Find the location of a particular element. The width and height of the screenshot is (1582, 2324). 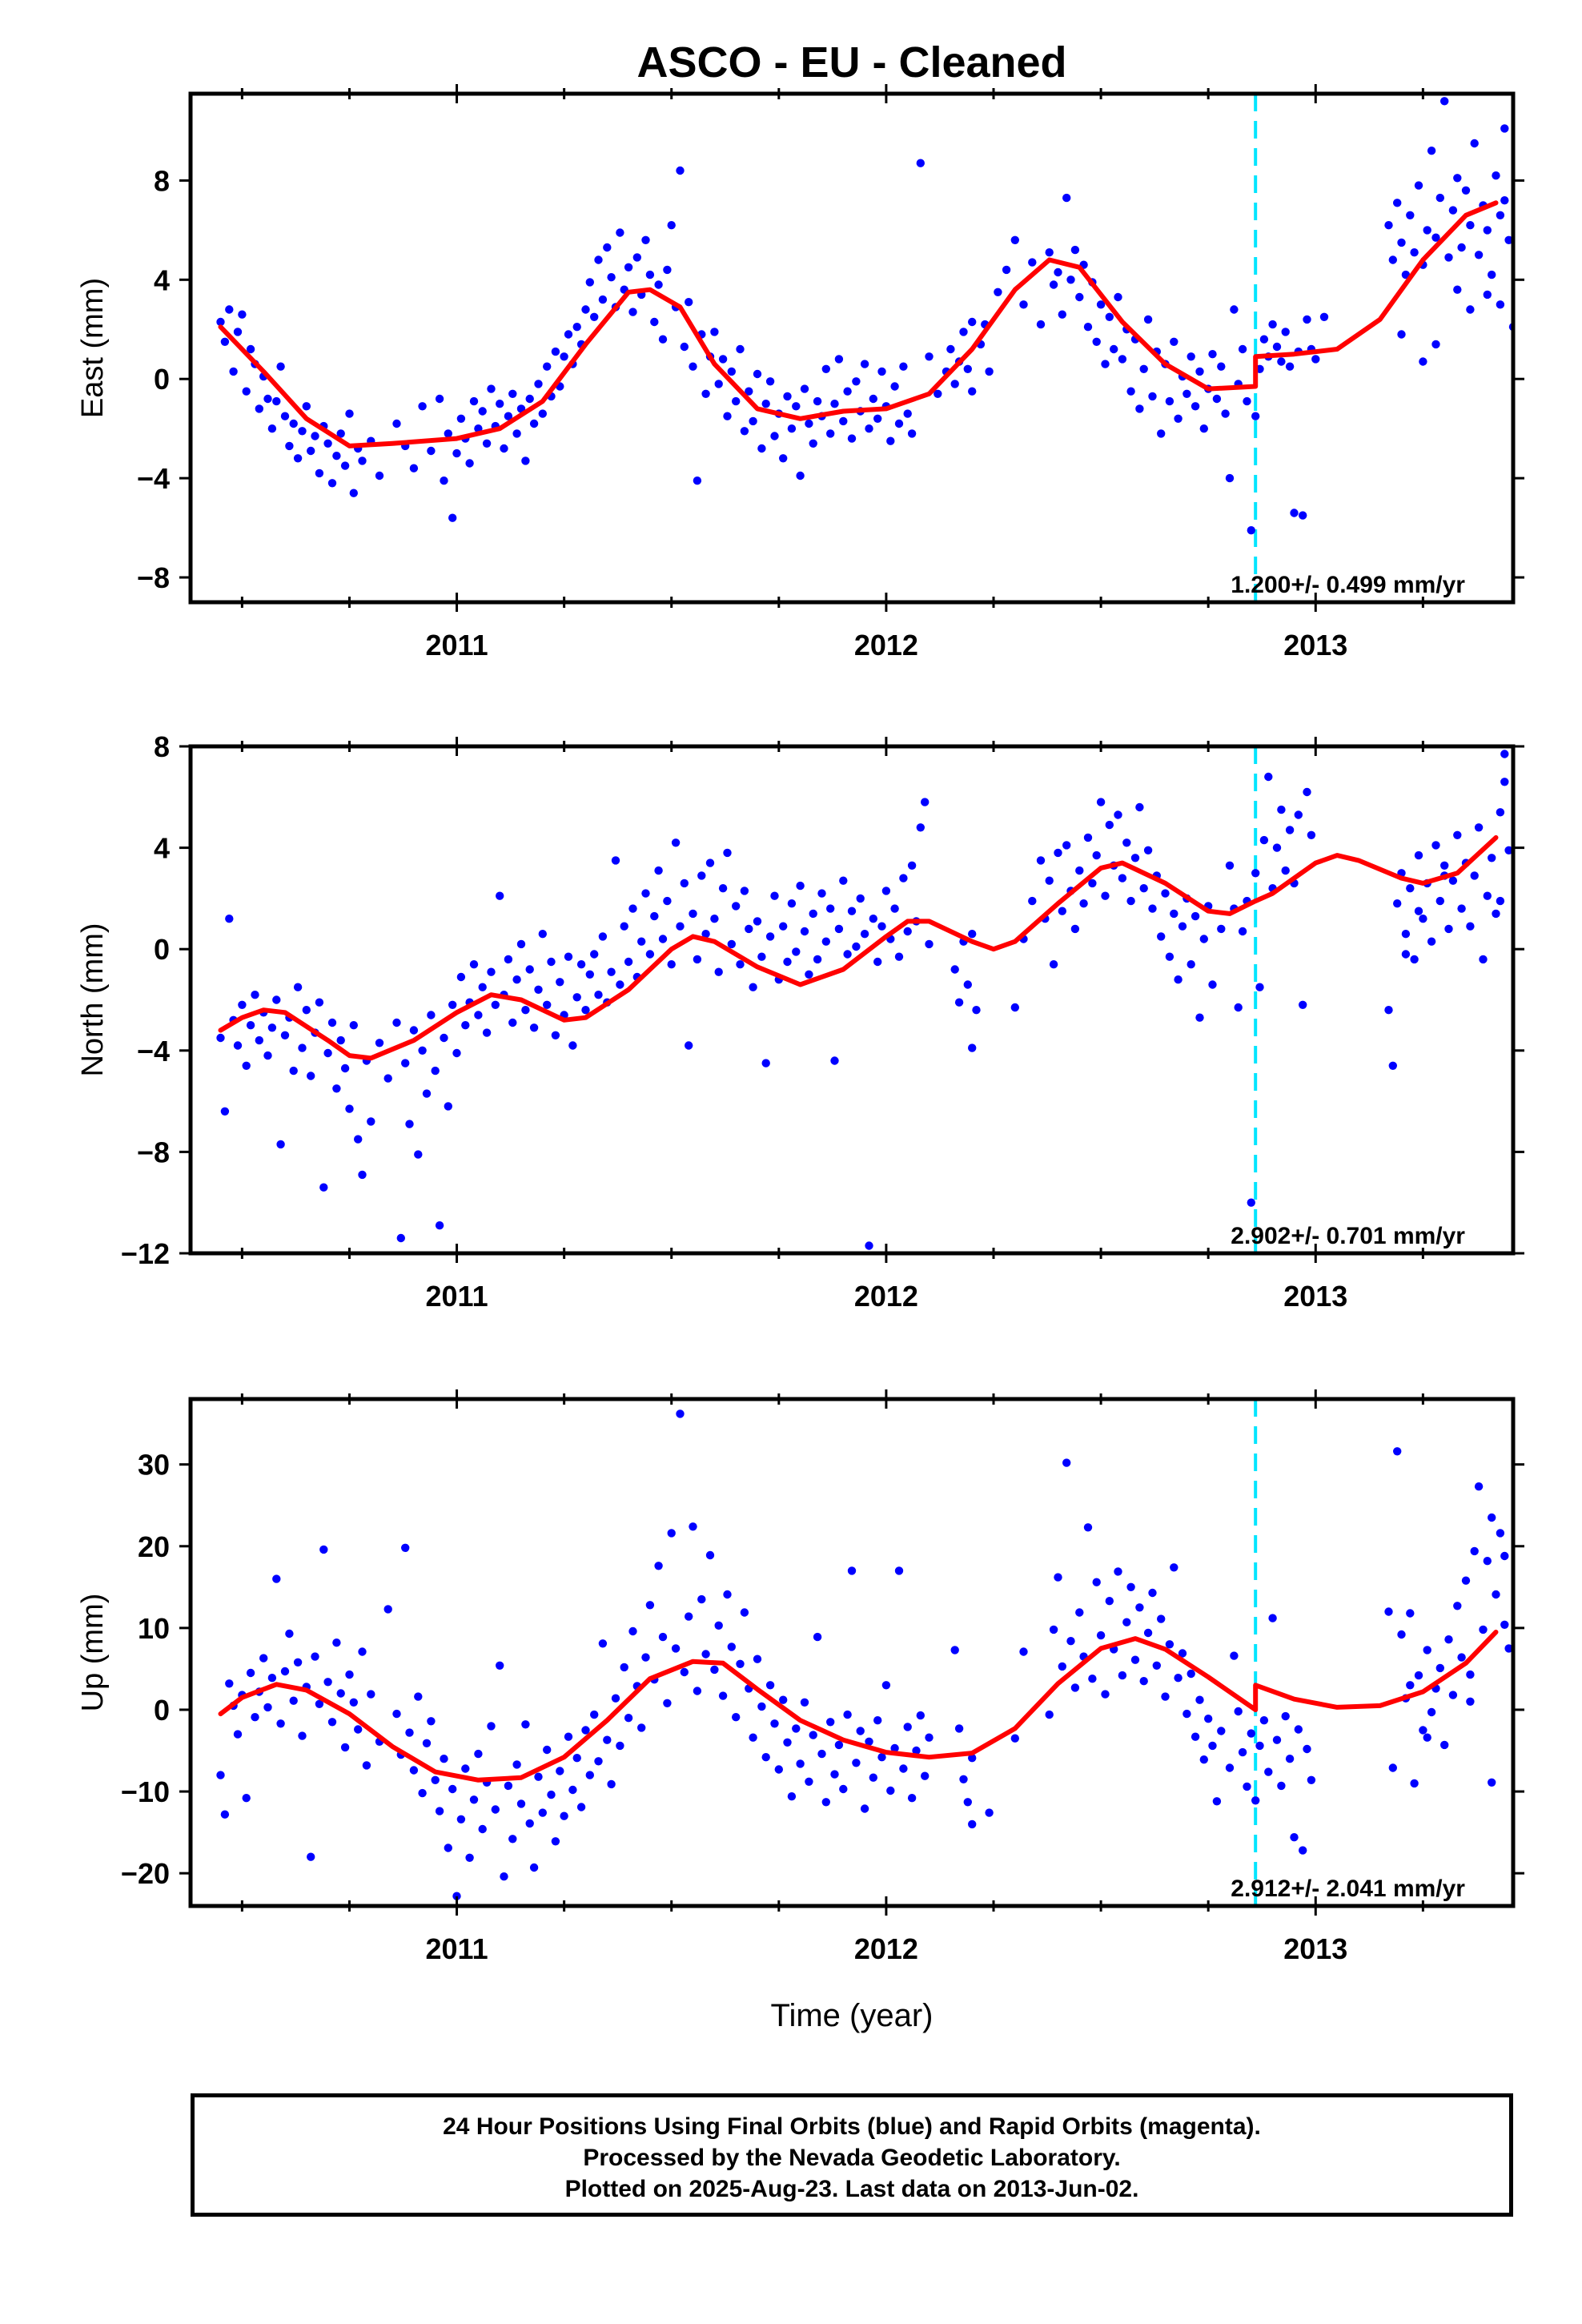

y-tick-label: 8 is located at coordinates (162, 180).